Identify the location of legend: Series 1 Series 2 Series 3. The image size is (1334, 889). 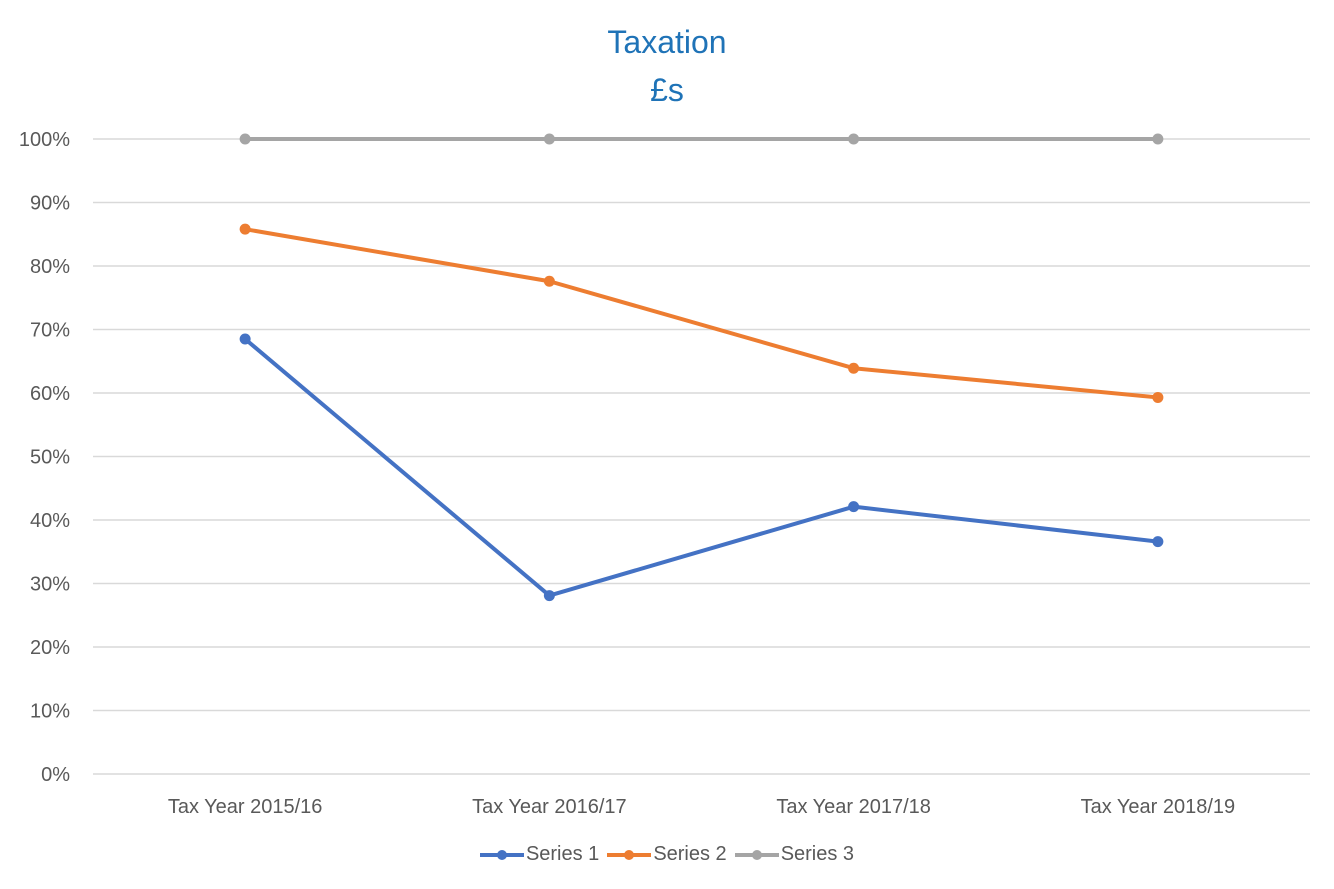
(667, 854).